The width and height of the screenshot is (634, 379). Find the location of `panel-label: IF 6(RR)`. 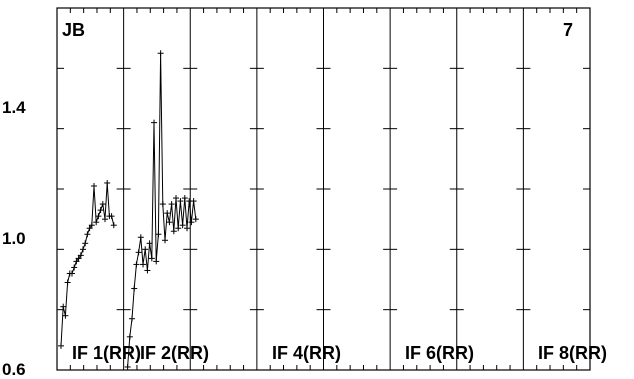

panel-label: IF 6(RR) is located at coordinates (439, 353).